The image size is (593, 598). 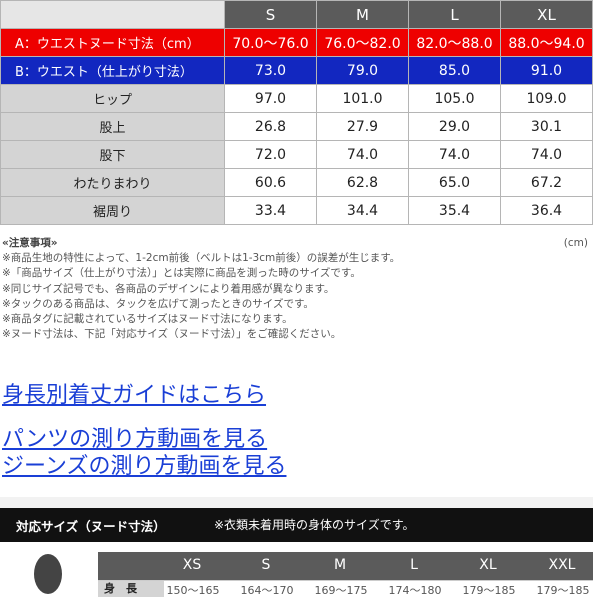 What do you see at coordinates (546, 14) in the screenshot?
I see `size-header-xl: XL` at bounding box center [546, 14].